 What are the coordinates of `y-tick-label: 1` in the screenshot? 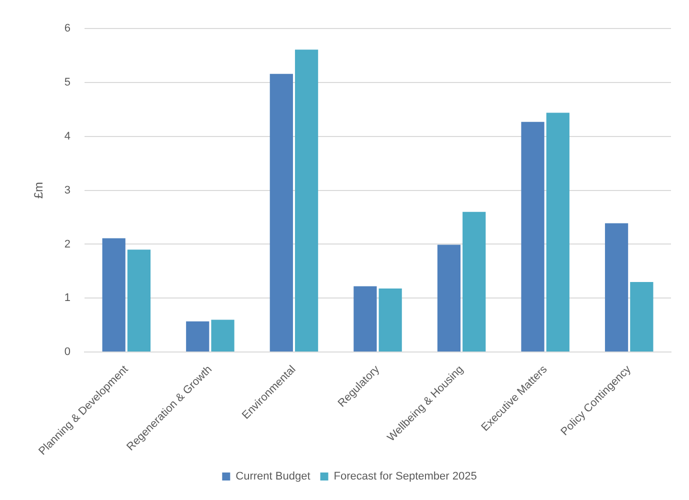 It's located at (67, 298).